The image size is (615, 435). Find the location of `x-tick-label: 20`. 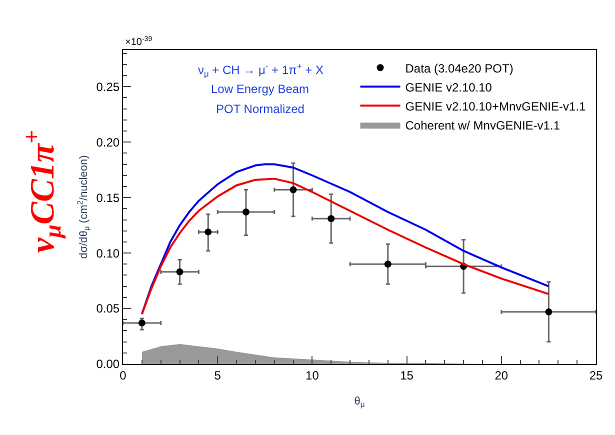

x-tick-label: 20 is located at coordinates (501, 375).